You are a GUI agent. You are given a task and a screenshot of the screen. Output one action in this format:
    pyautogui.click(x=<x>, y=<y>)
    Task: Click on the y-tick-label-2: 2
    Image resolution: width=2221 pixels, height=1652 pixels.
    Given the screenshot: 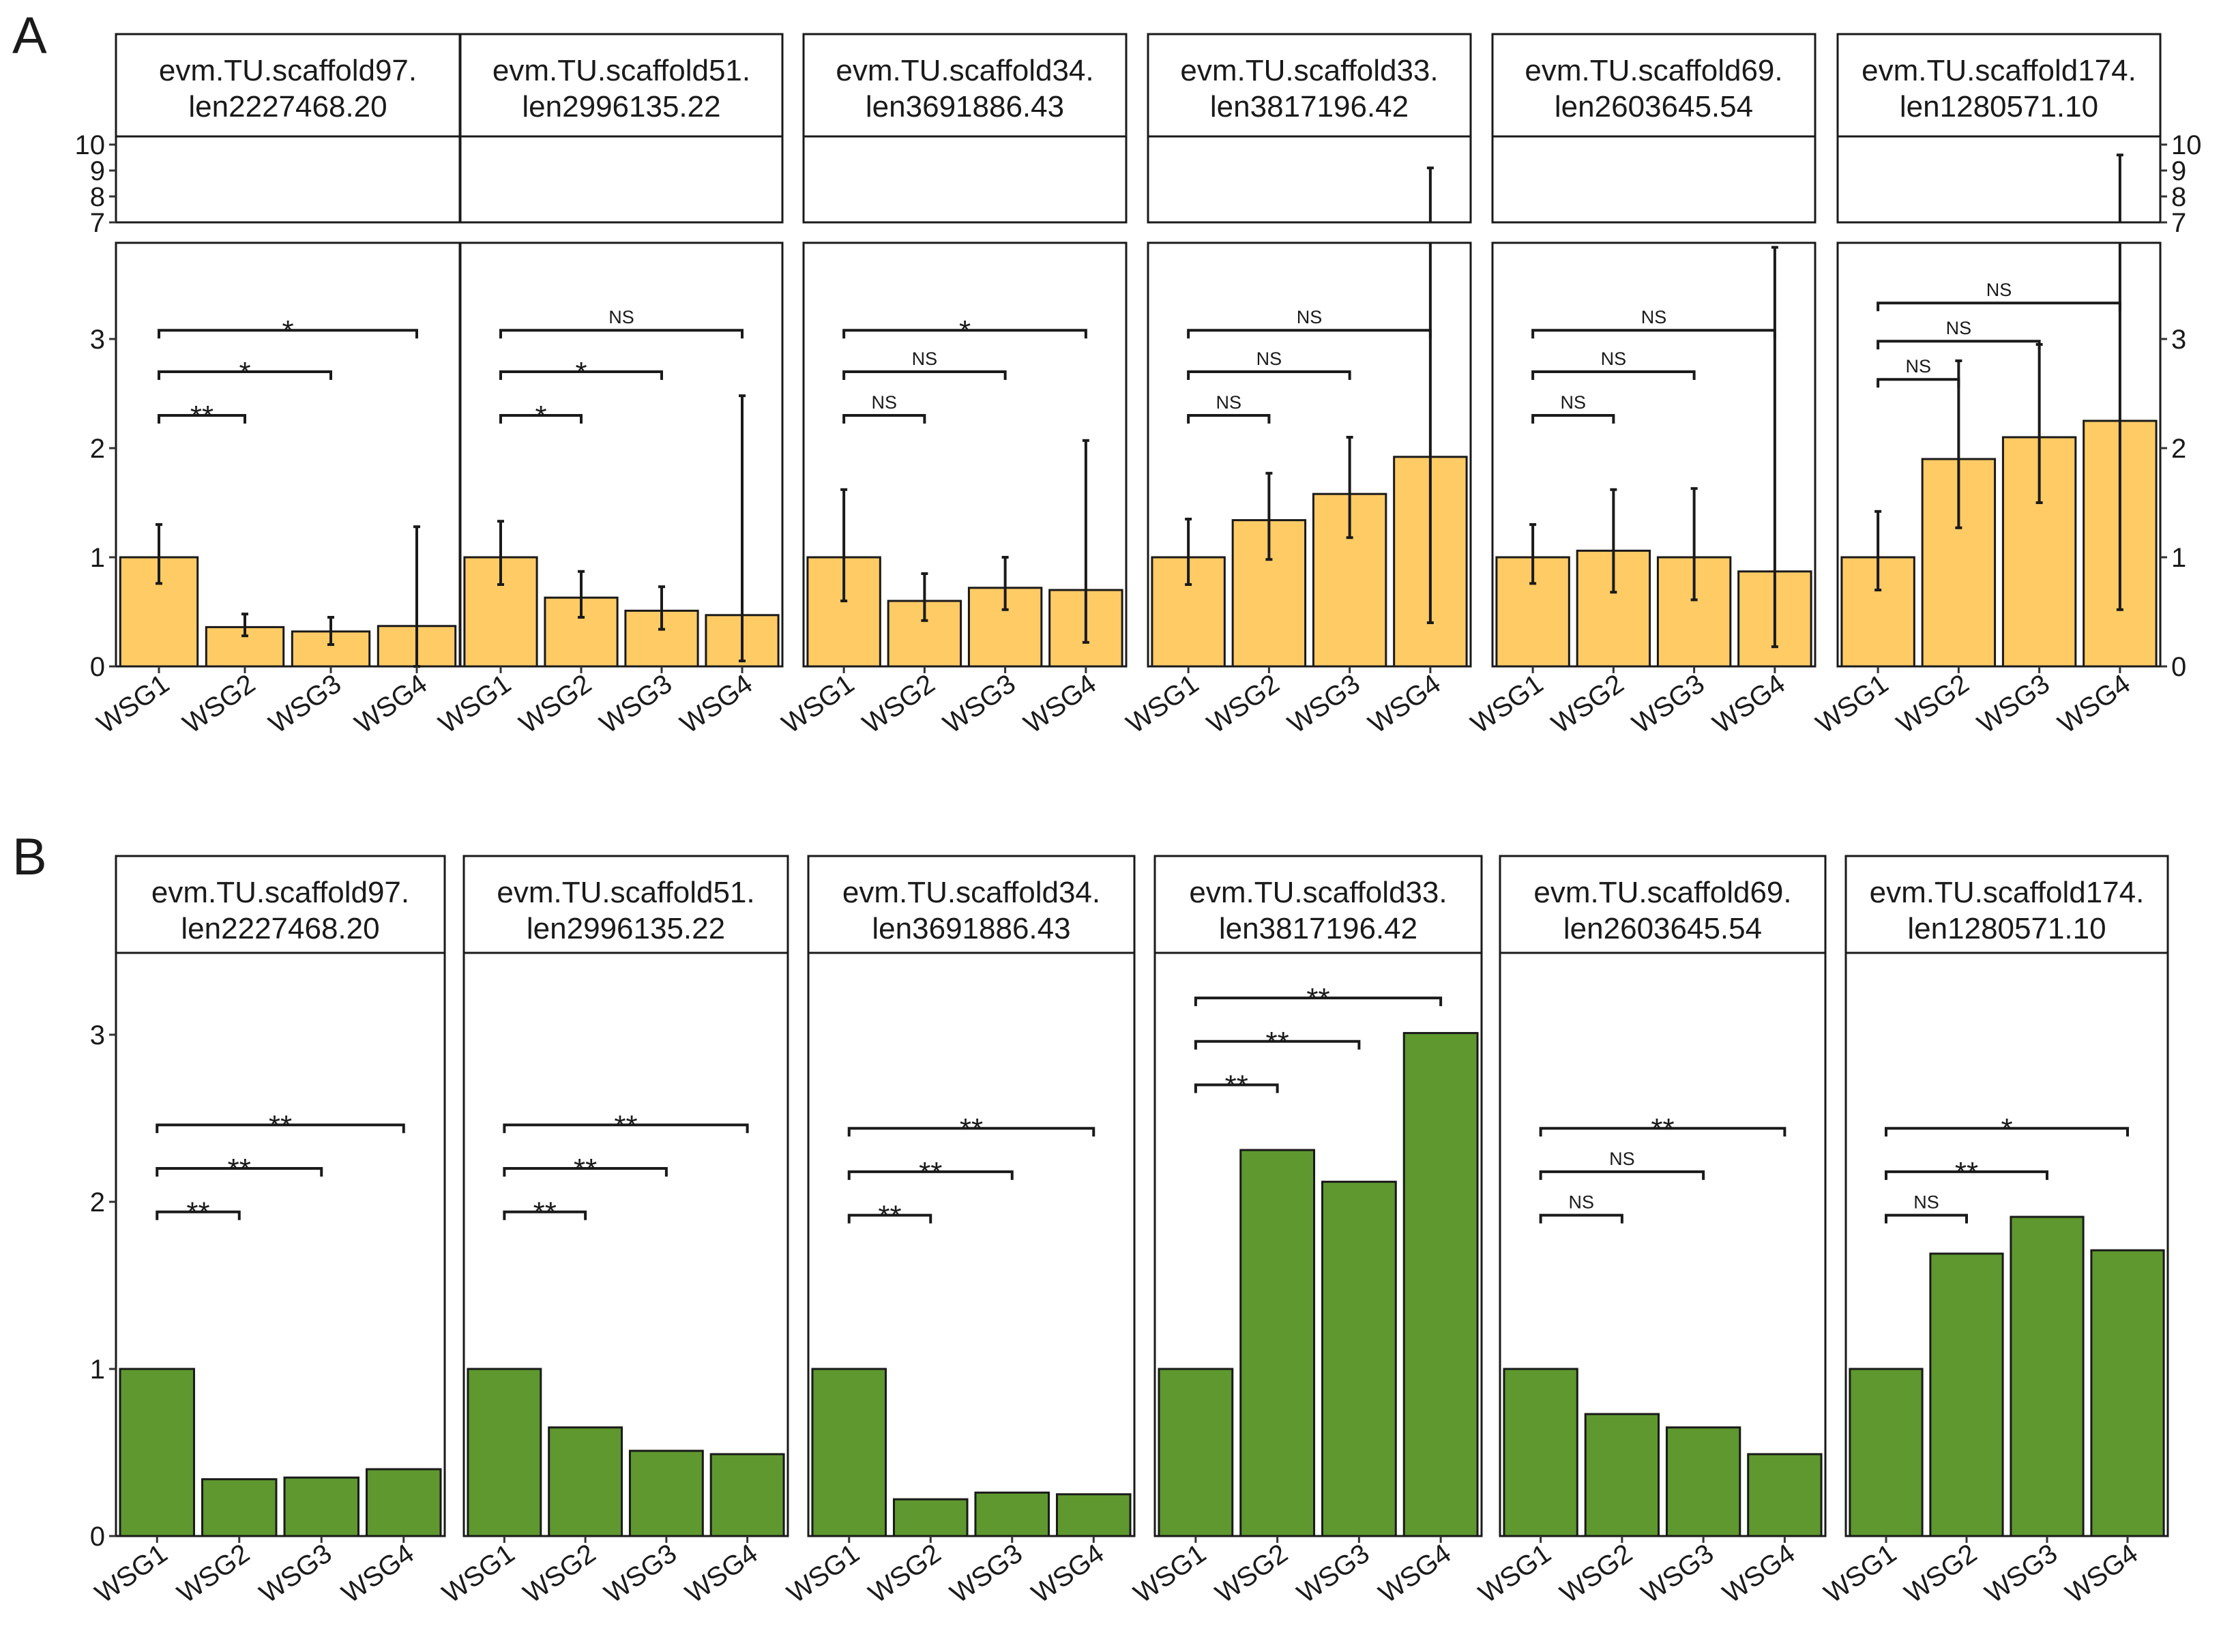 What is the action you would take?
    pyautogui.click(x=97, y=1203)
    